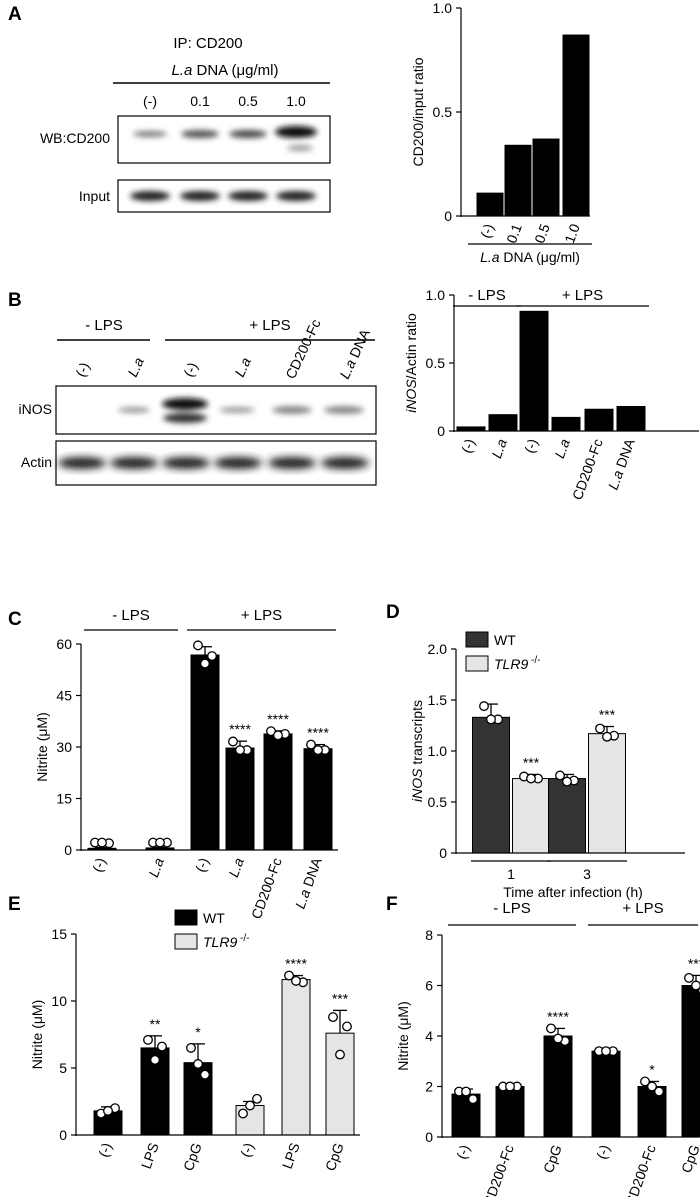 Image resolution: width=700 pixels, height=1197 pixels. Describe the element at coordinates (135, 367) in the screenshot. I see `blot-b-lane-2: L.a` at that location.